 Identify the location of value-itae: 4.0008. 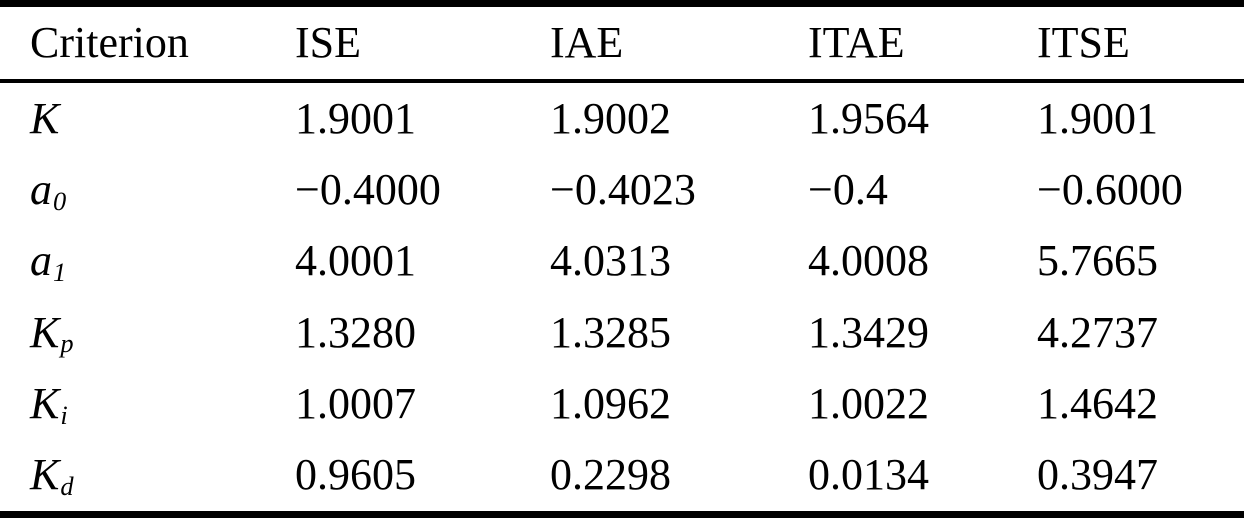
(868, 261).